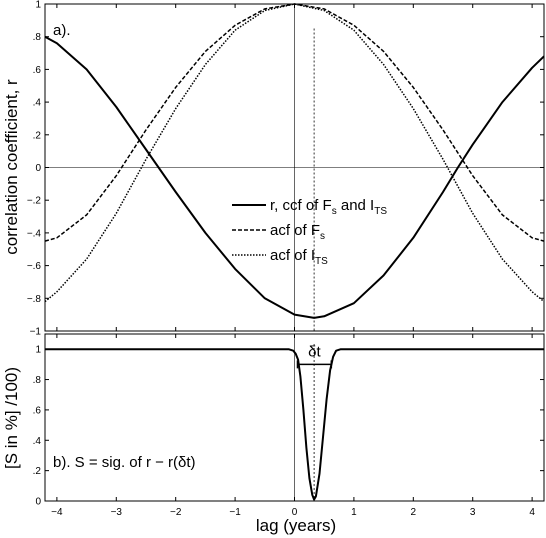 This screenshot has width=546, height=538. I want to click on panel-a-label: a)., so click(62, 30).